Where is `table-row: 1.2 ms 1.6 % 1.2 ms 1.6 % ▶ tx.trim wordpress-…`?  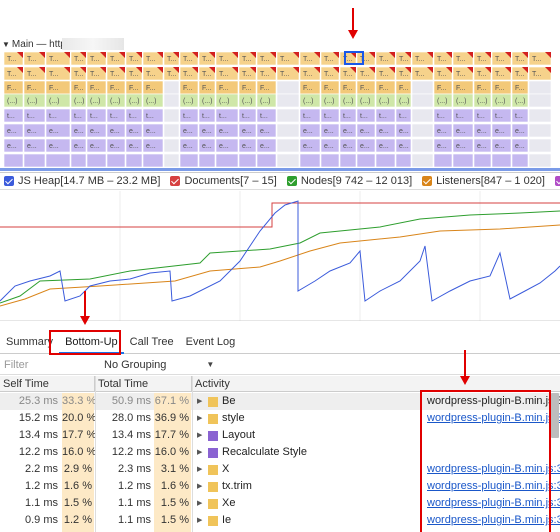 table-row: 1.2 ms 1.6 % 1.2 ms 1.6 % ▶ tx.trim wordpress-… is located at coordinates (280, 486).